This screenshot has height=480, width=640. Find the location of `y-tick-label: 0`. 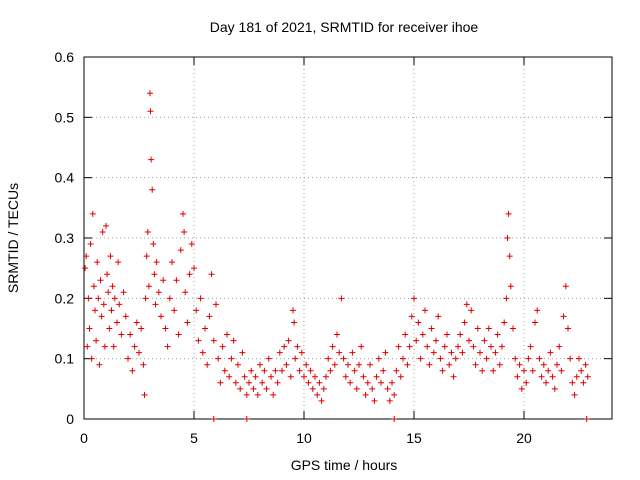

y-tick-label: 0 is located at coordinates (70, 419).